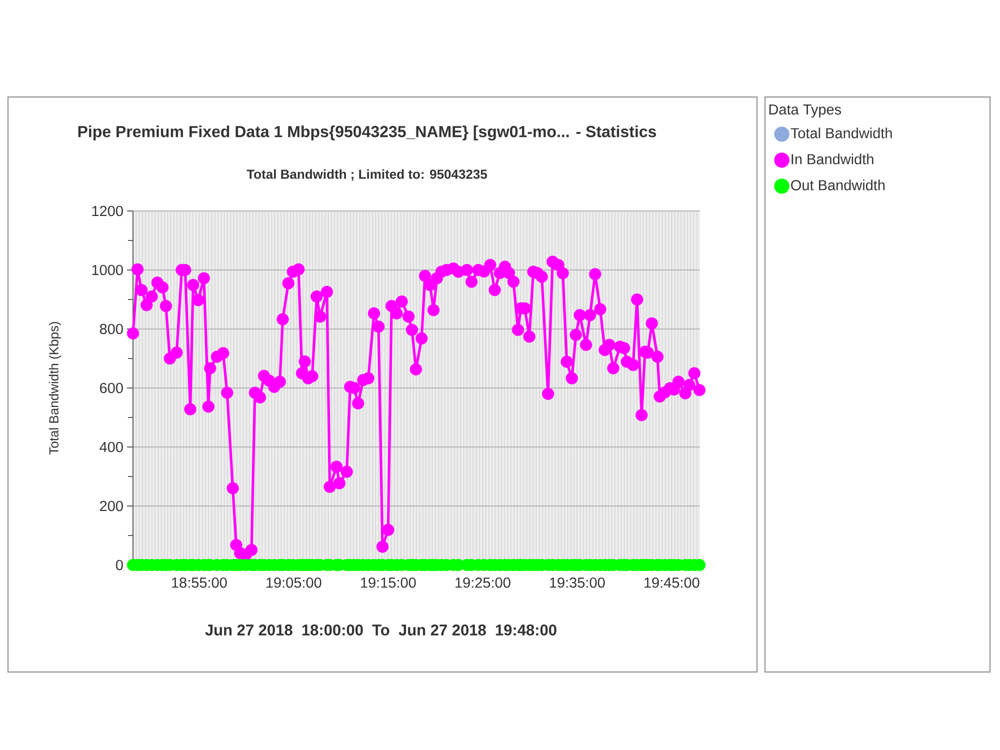 The height and width of the screenshot is (750, 1000). What do you see at coordinates (805, 111) in the screenshot?
I see `legend-title: Data Types` at bounding box center [805, 111].